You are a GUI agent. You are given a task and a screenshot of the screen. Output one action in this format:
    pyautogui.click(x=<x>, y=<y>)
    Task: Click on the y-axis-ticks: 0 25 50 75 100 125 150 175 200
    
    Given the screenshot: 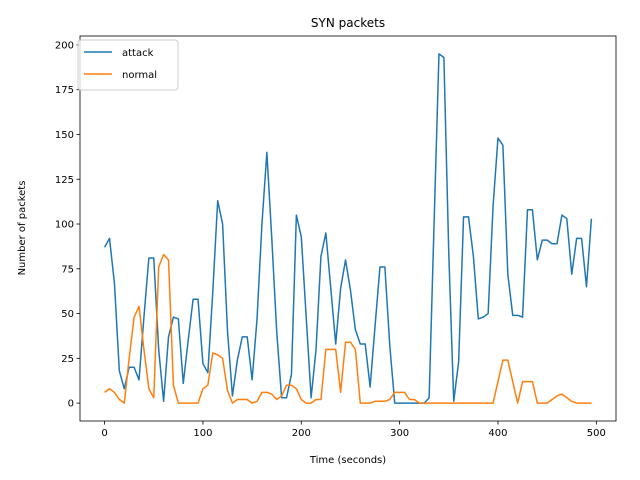 What is the action you would take?
    pyautogui.click(x=67, y=225)
    